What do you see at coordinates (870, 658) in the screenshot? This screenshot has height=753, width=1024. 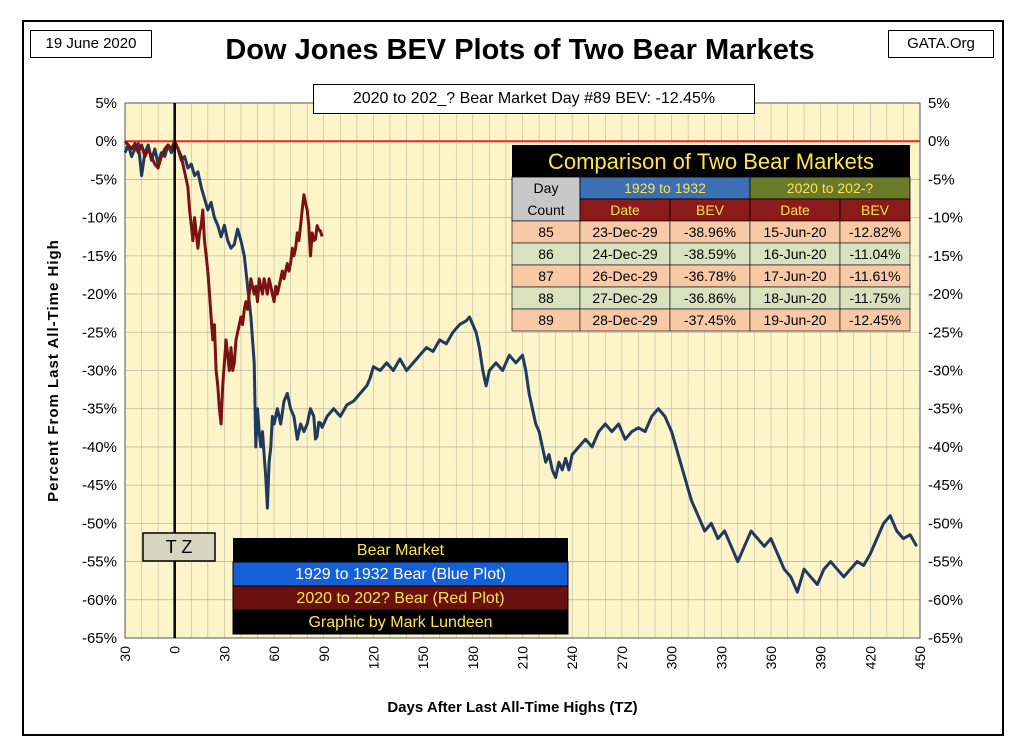 I see `x-tick-label: 420` at bounding box center [870, 658].